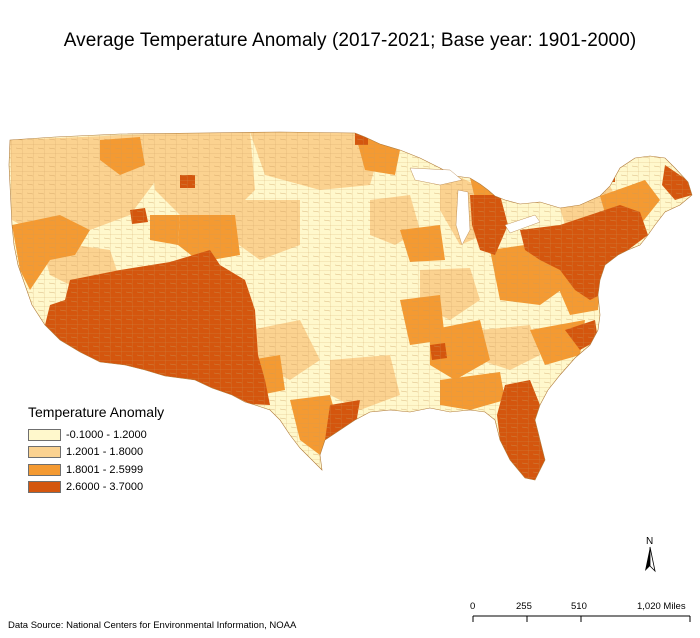 Image resolution: width=700 pixels, height=638 pixels. Describe the element at coordinates (581, 618) in the screenshot. I see `scale-bar` at that location.